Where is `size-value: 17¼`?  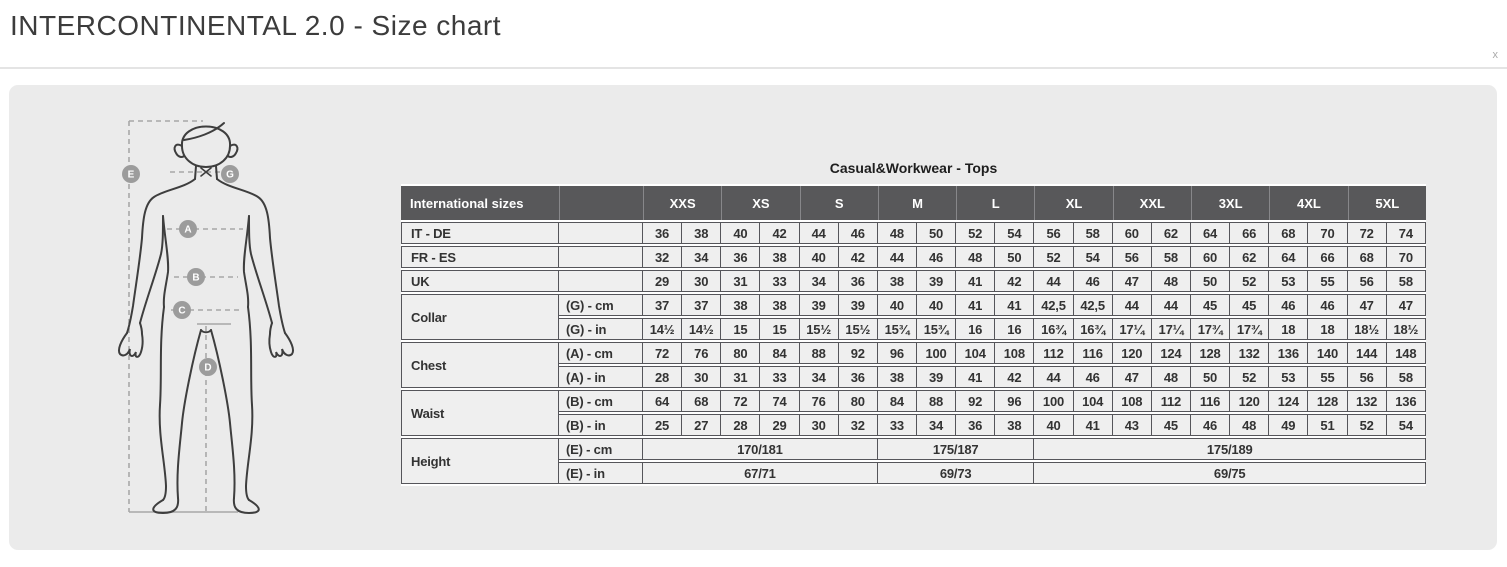 size-value: 17¼ is located at coordinates (1132, 329).